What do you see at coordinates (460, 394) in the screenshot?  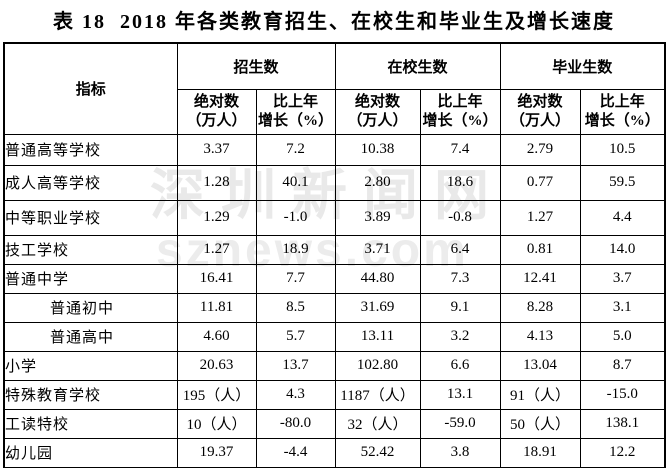 I see `value-cell: 13.1` at bounding box center [460, 394].